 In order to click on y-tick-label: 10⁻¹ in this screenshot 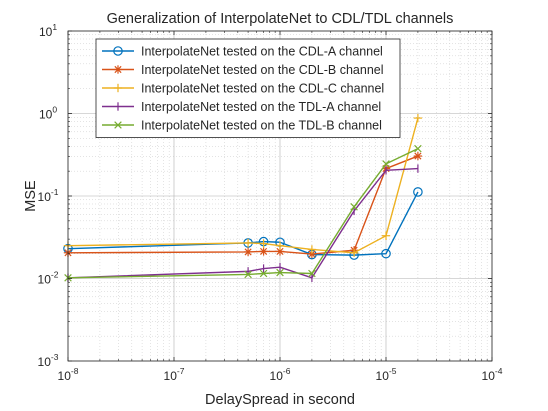, I will do `click(48, 195)`.